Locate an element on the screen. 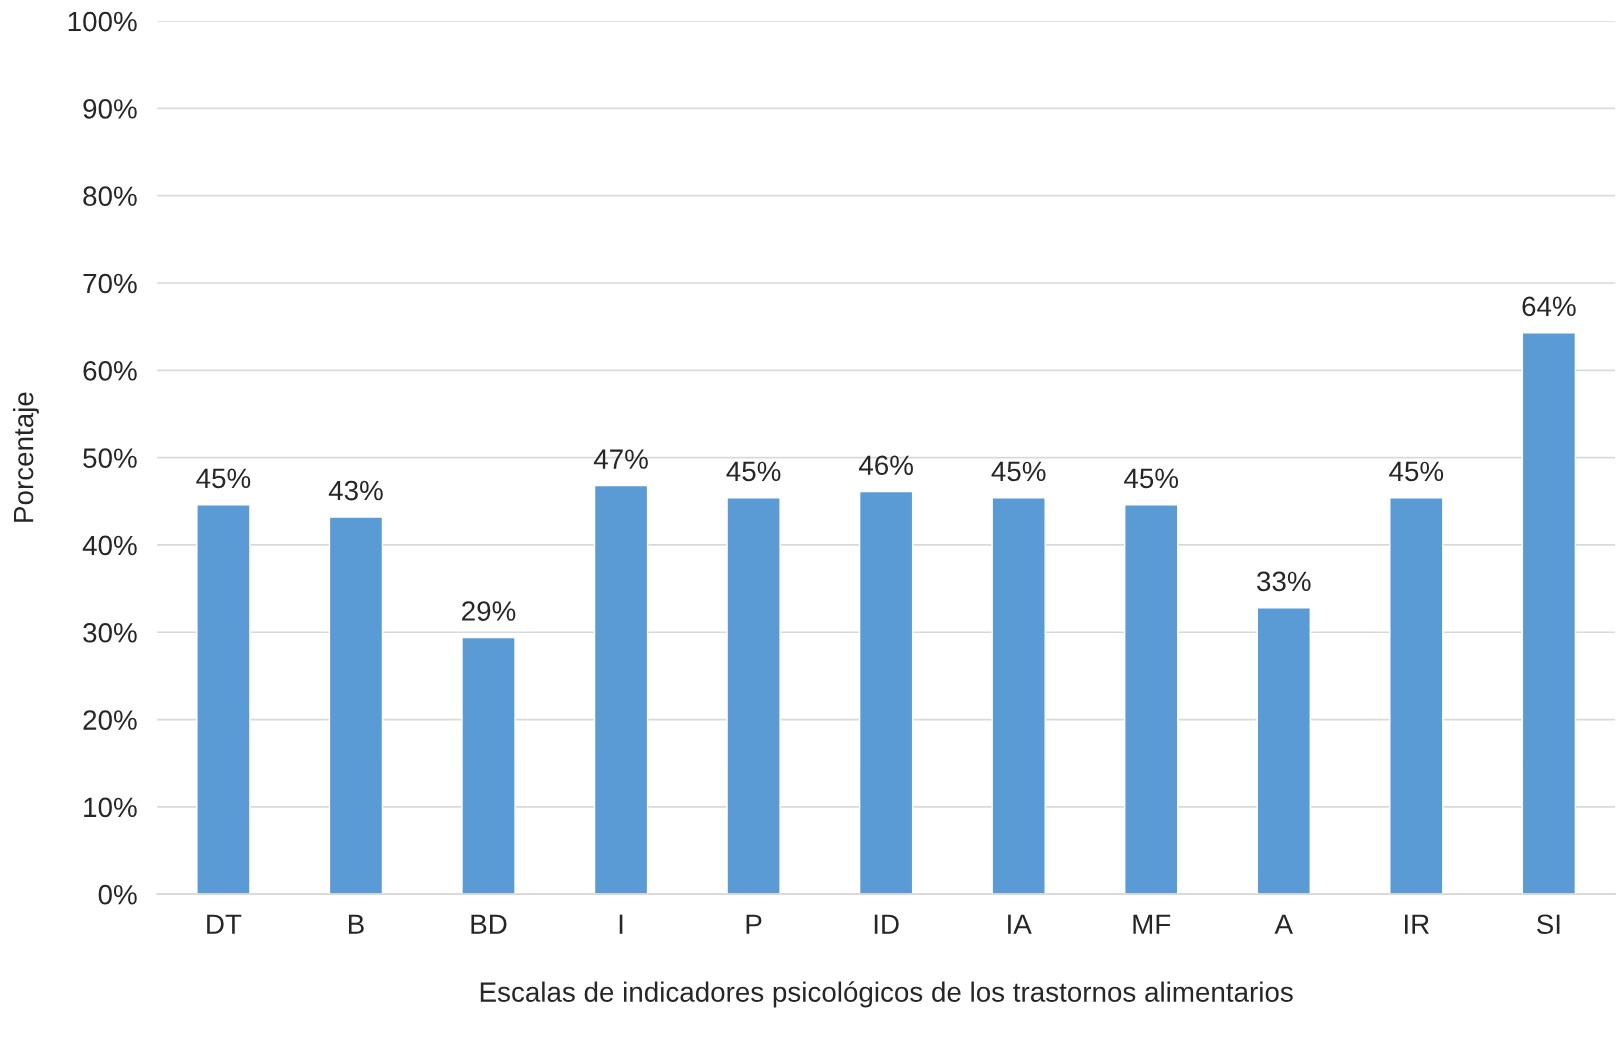 This screenshot has width=1620, height=1052. x-tick-label: A is located at coordinates (1283, 924).